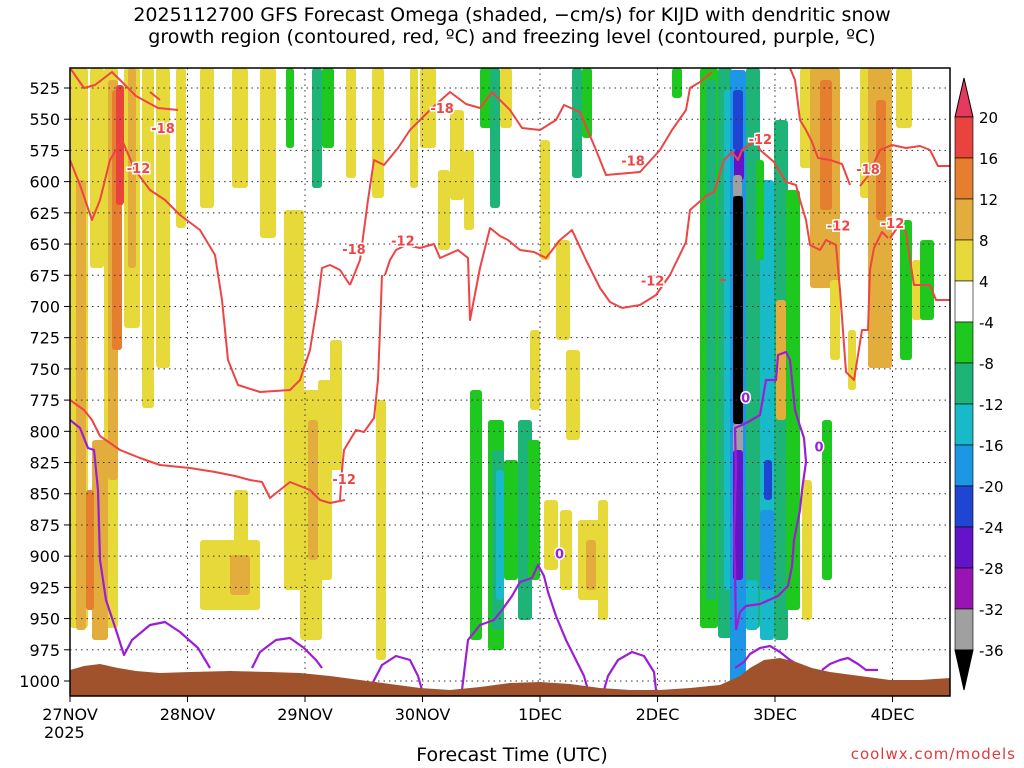 The height and width of the screenshot is (768, 1024). I want to click on x-tick-label: 3DEC, so click(775, 714).